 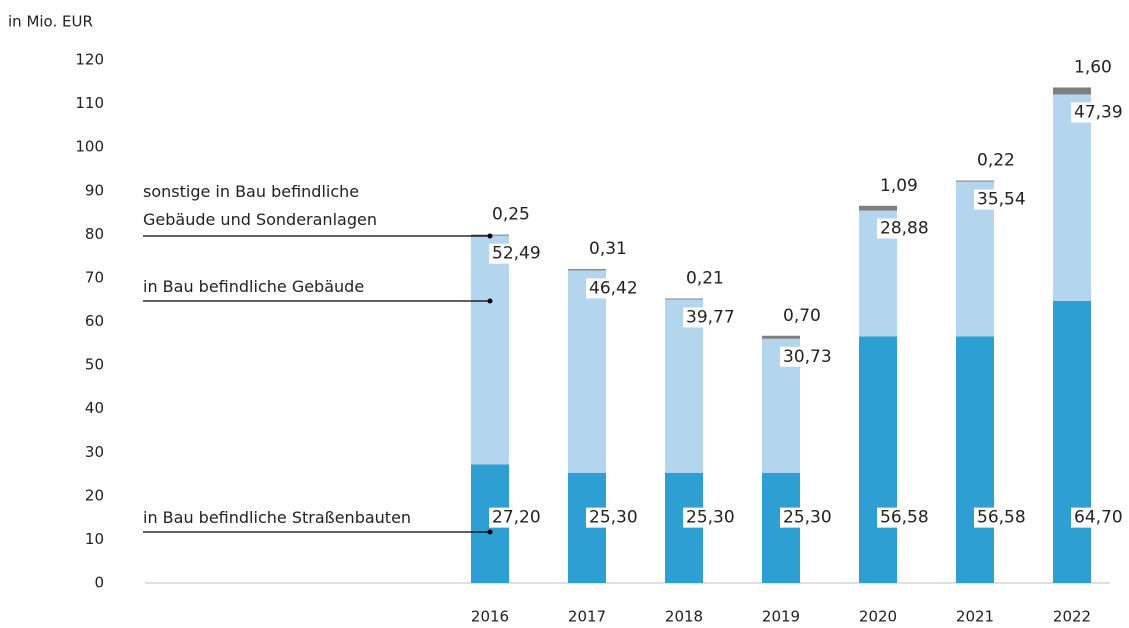 I want to click on y-tick-label: 0, so click(x=99, y=583).